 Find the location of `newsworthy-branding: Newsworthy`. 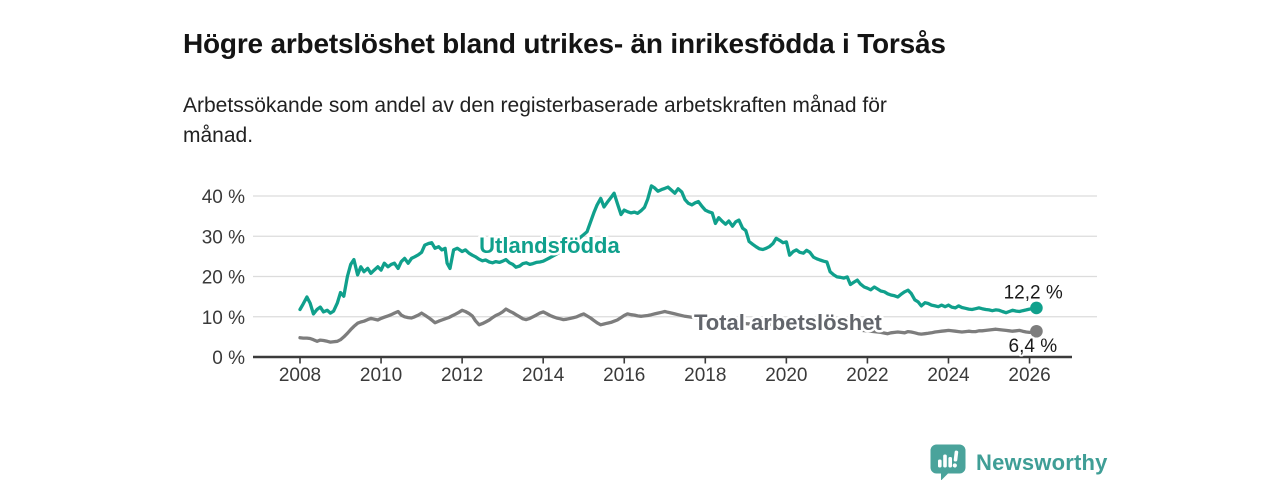

newsworthy-branding: Newsworthy is located at coordinates (1019, 462).